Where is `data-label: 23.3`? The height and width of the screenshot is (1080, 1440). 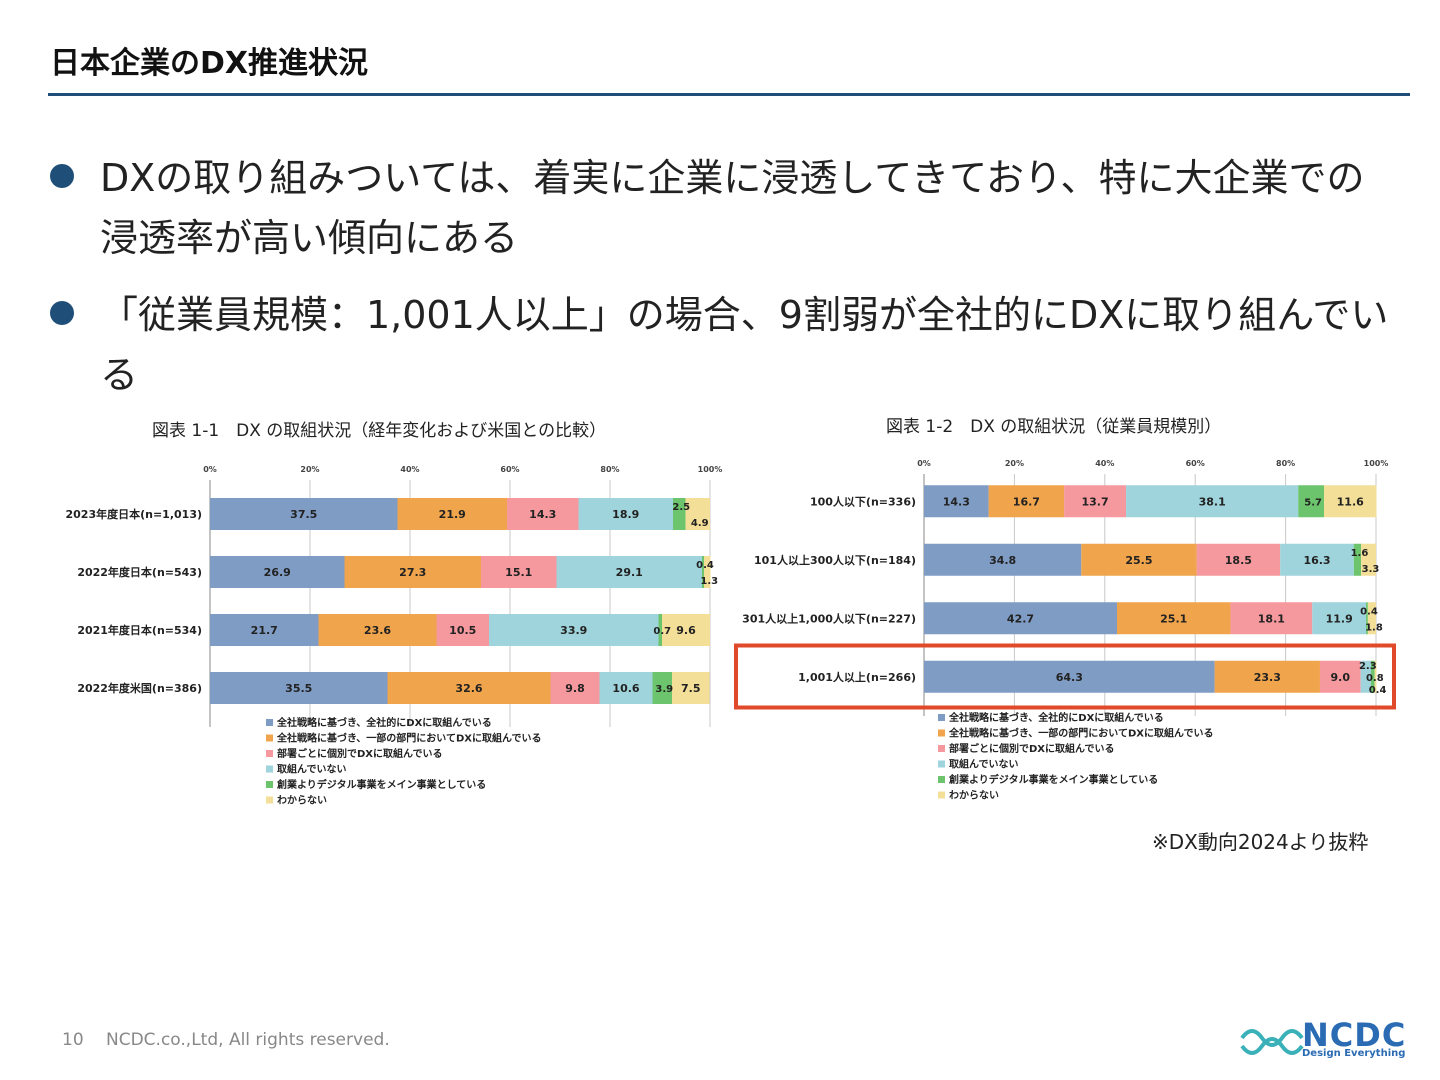 data-label: 23.3 is located at coordinates (1267, 677).